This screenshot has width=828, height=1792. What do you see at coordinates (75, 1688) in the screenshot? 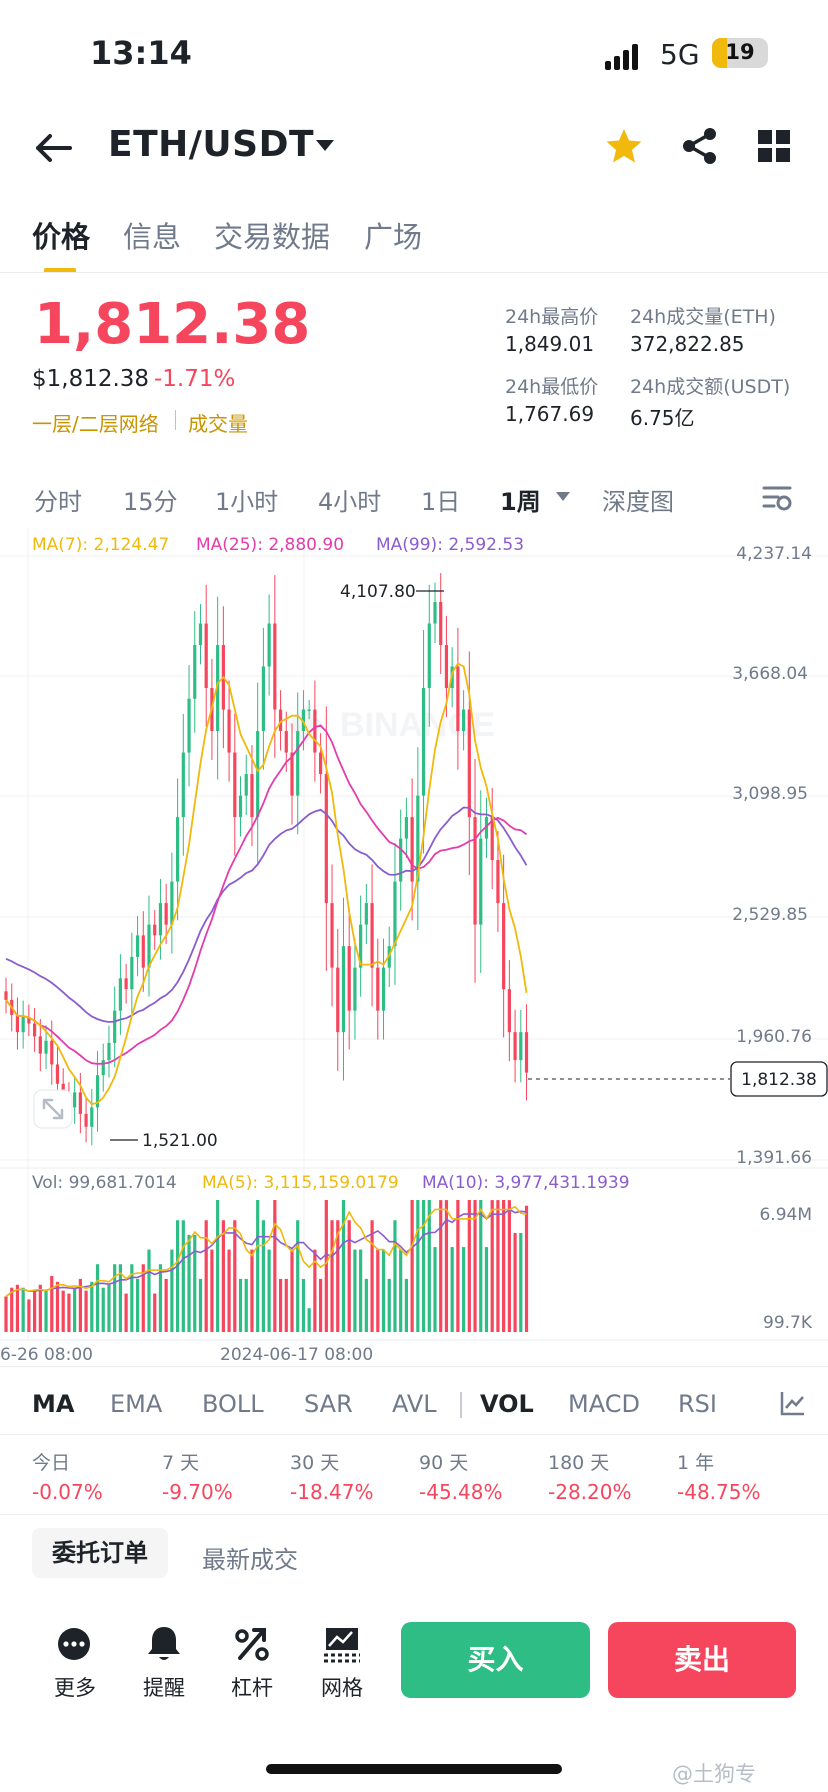
I see `more-label: 更多` at bounding box center [75, 1688].